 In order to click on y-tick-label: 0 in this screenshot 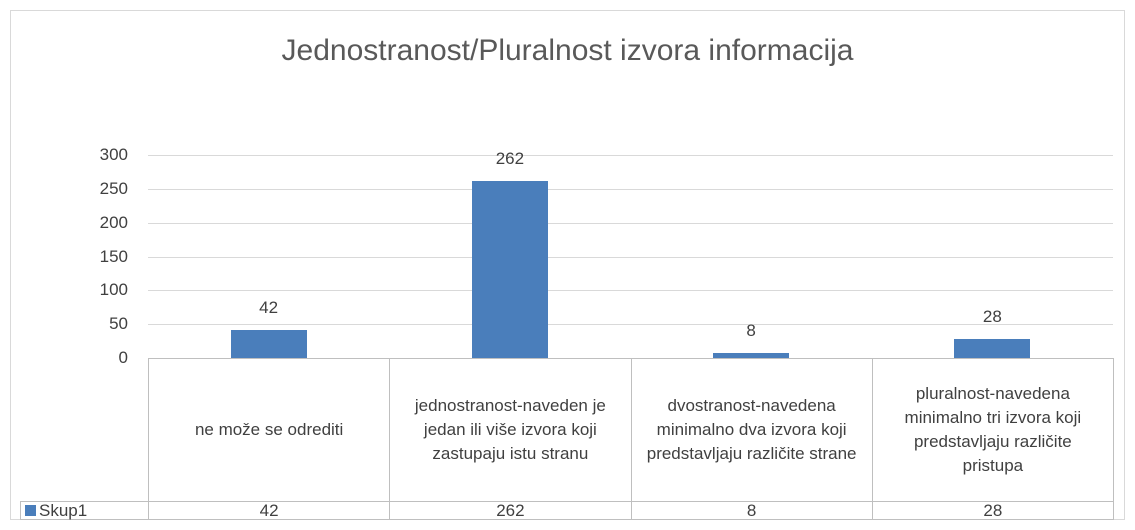, I will do `click(123, 357)`.